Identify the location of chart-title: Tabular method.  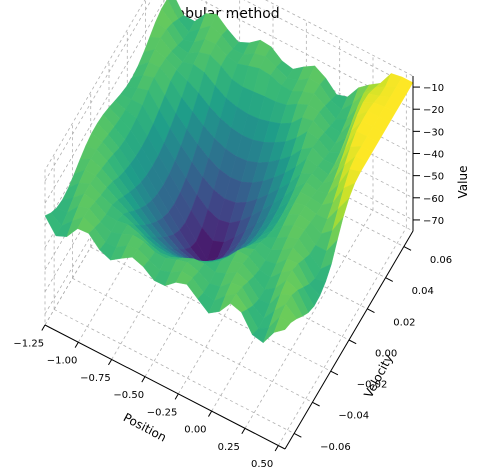
(224, 14).